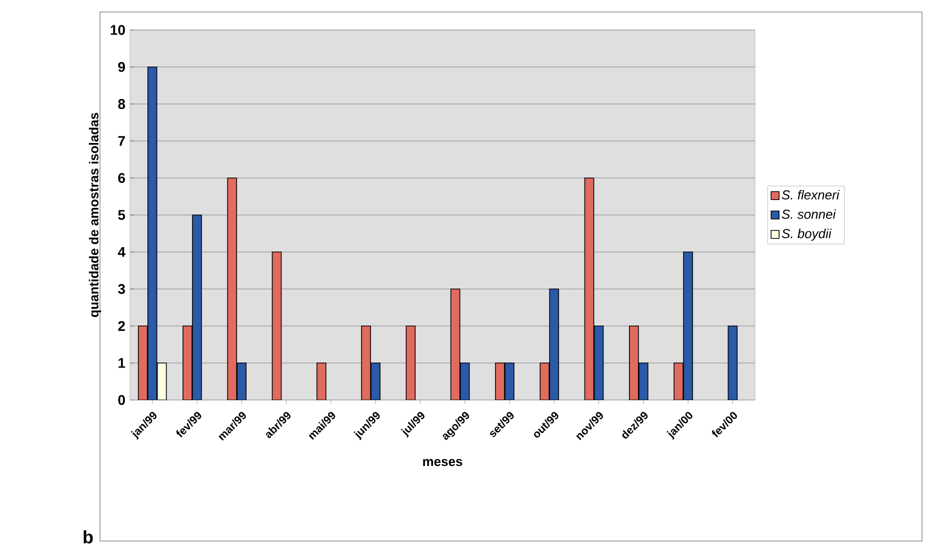 This screenshot has width=935, height=553. What do you see at coordinates (122, 104) in the screenshot?
I see `y-tick-label: 8` at bounding box center [122, 104].